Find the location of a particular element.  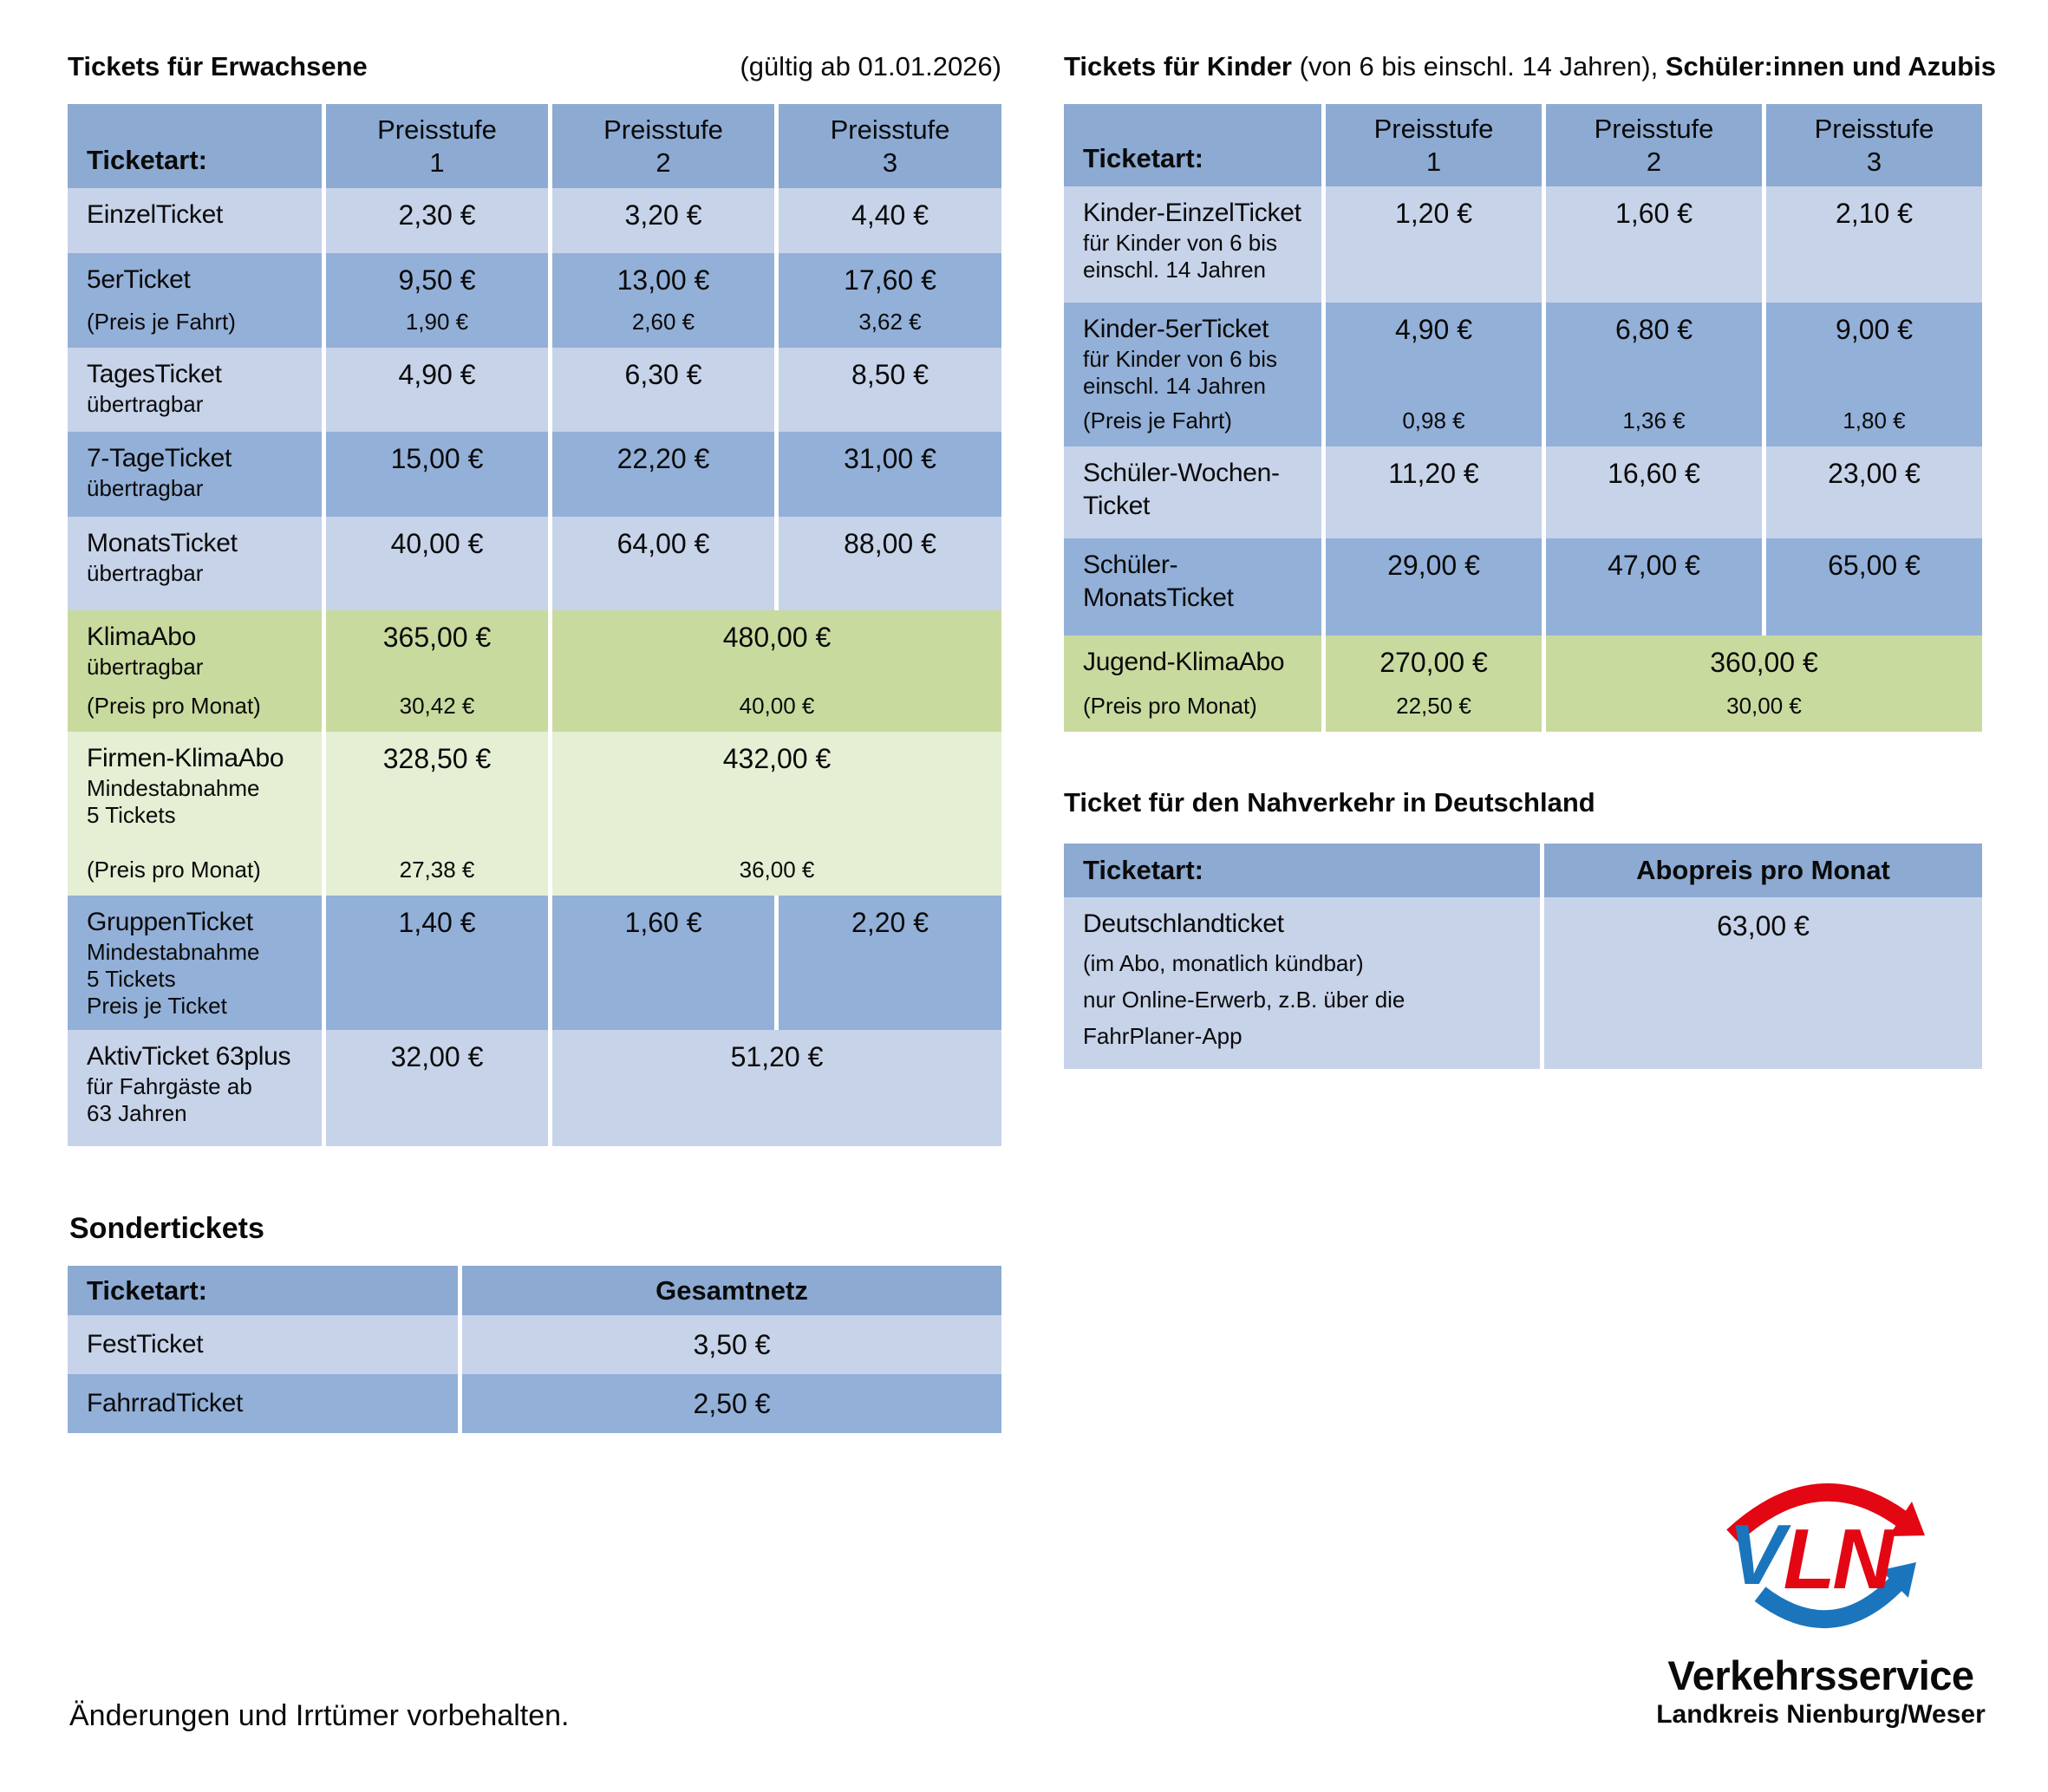

price-cell: 3,50 € is located at coordinates (731, 1344).